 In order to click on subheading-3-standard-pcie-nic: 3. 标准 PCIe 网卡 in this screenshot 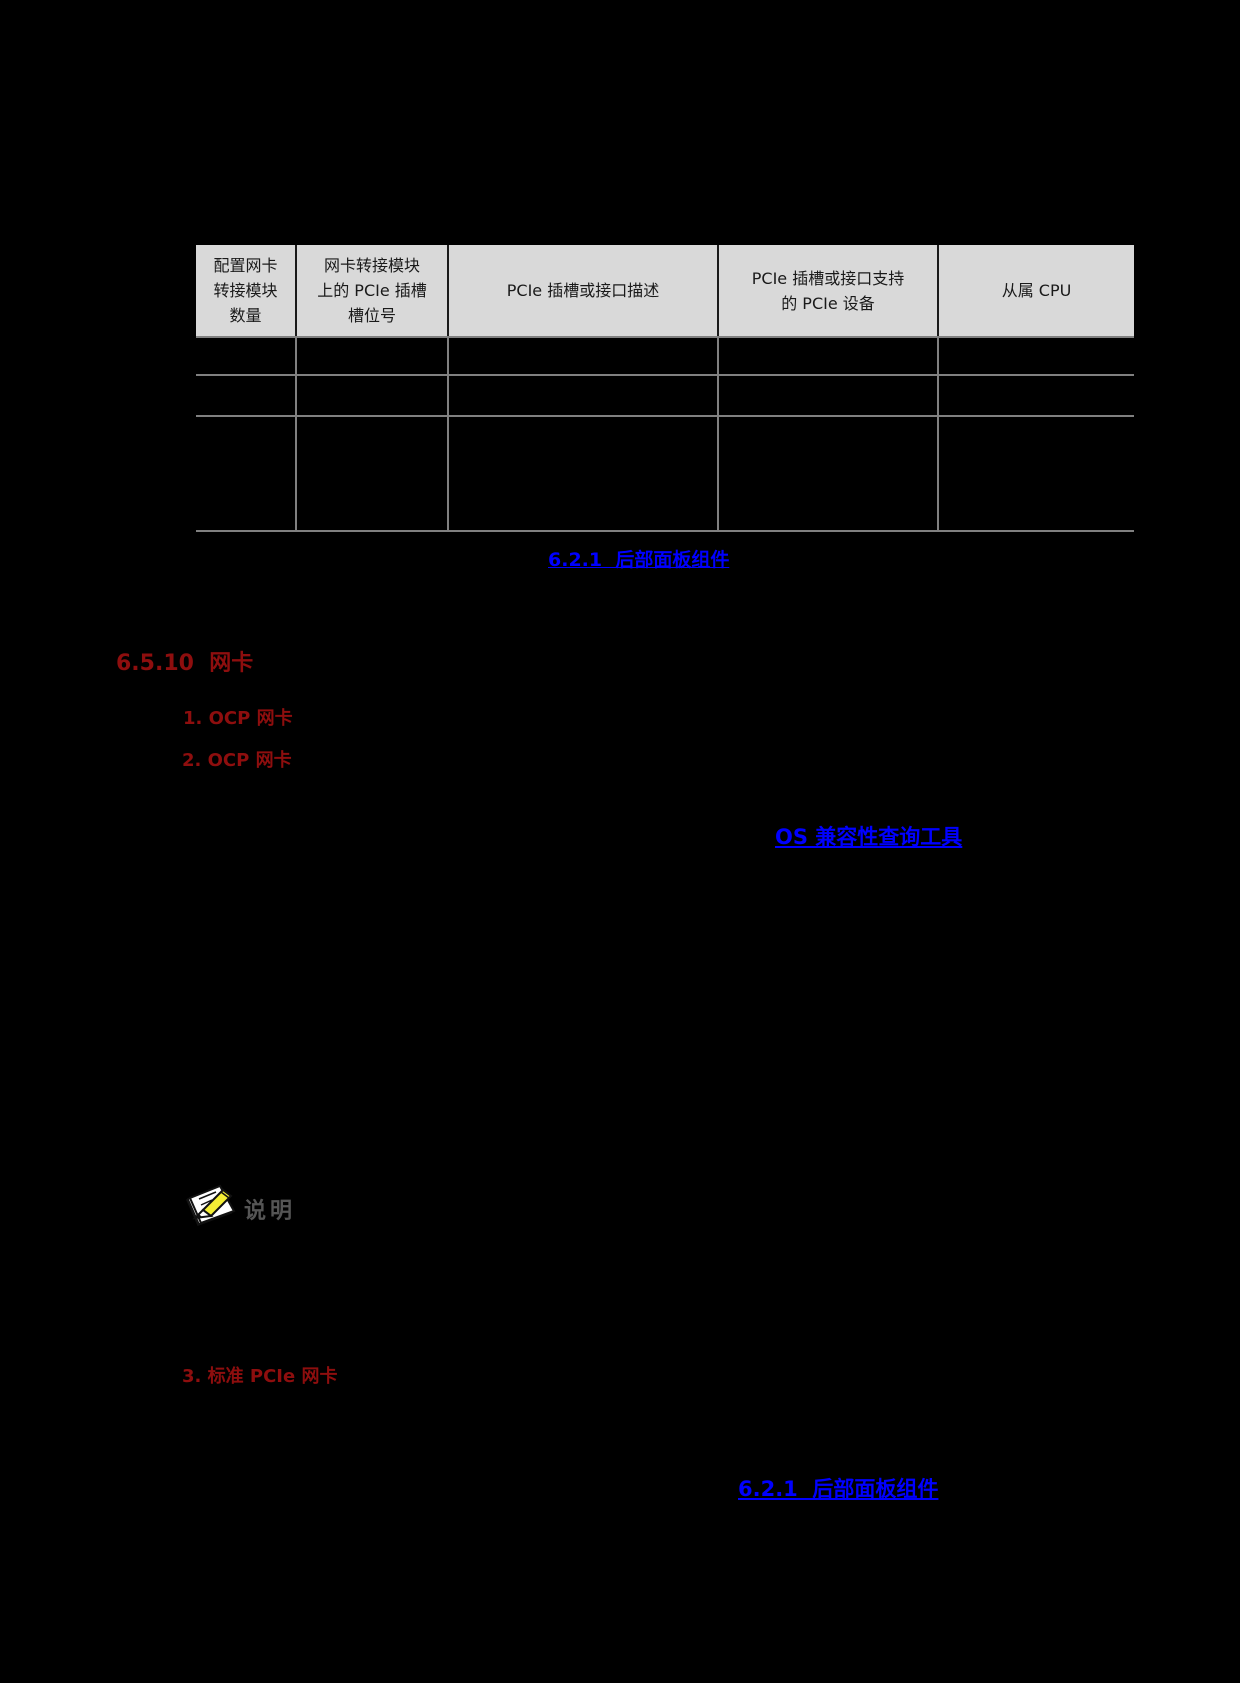, I will do `click(260, 1376)`.